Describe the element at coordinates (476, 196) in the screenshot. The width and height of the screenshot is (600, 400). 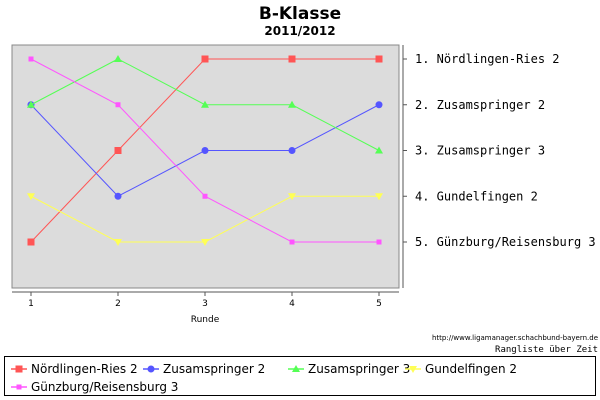
I see `y-tick-label: 4. Gundelfingen 2` at that location.